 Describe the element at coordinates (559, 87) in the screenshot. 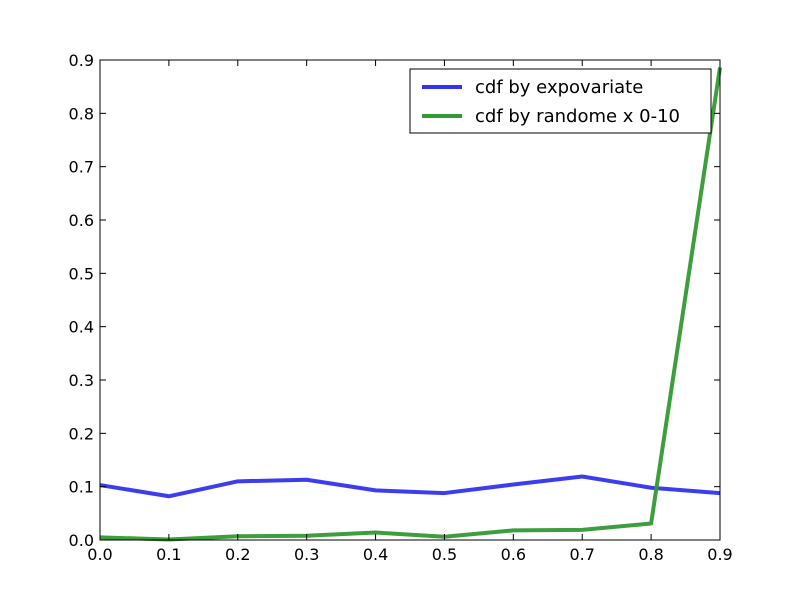

I see `legend-label-1: cdf by expovariate` at that location.